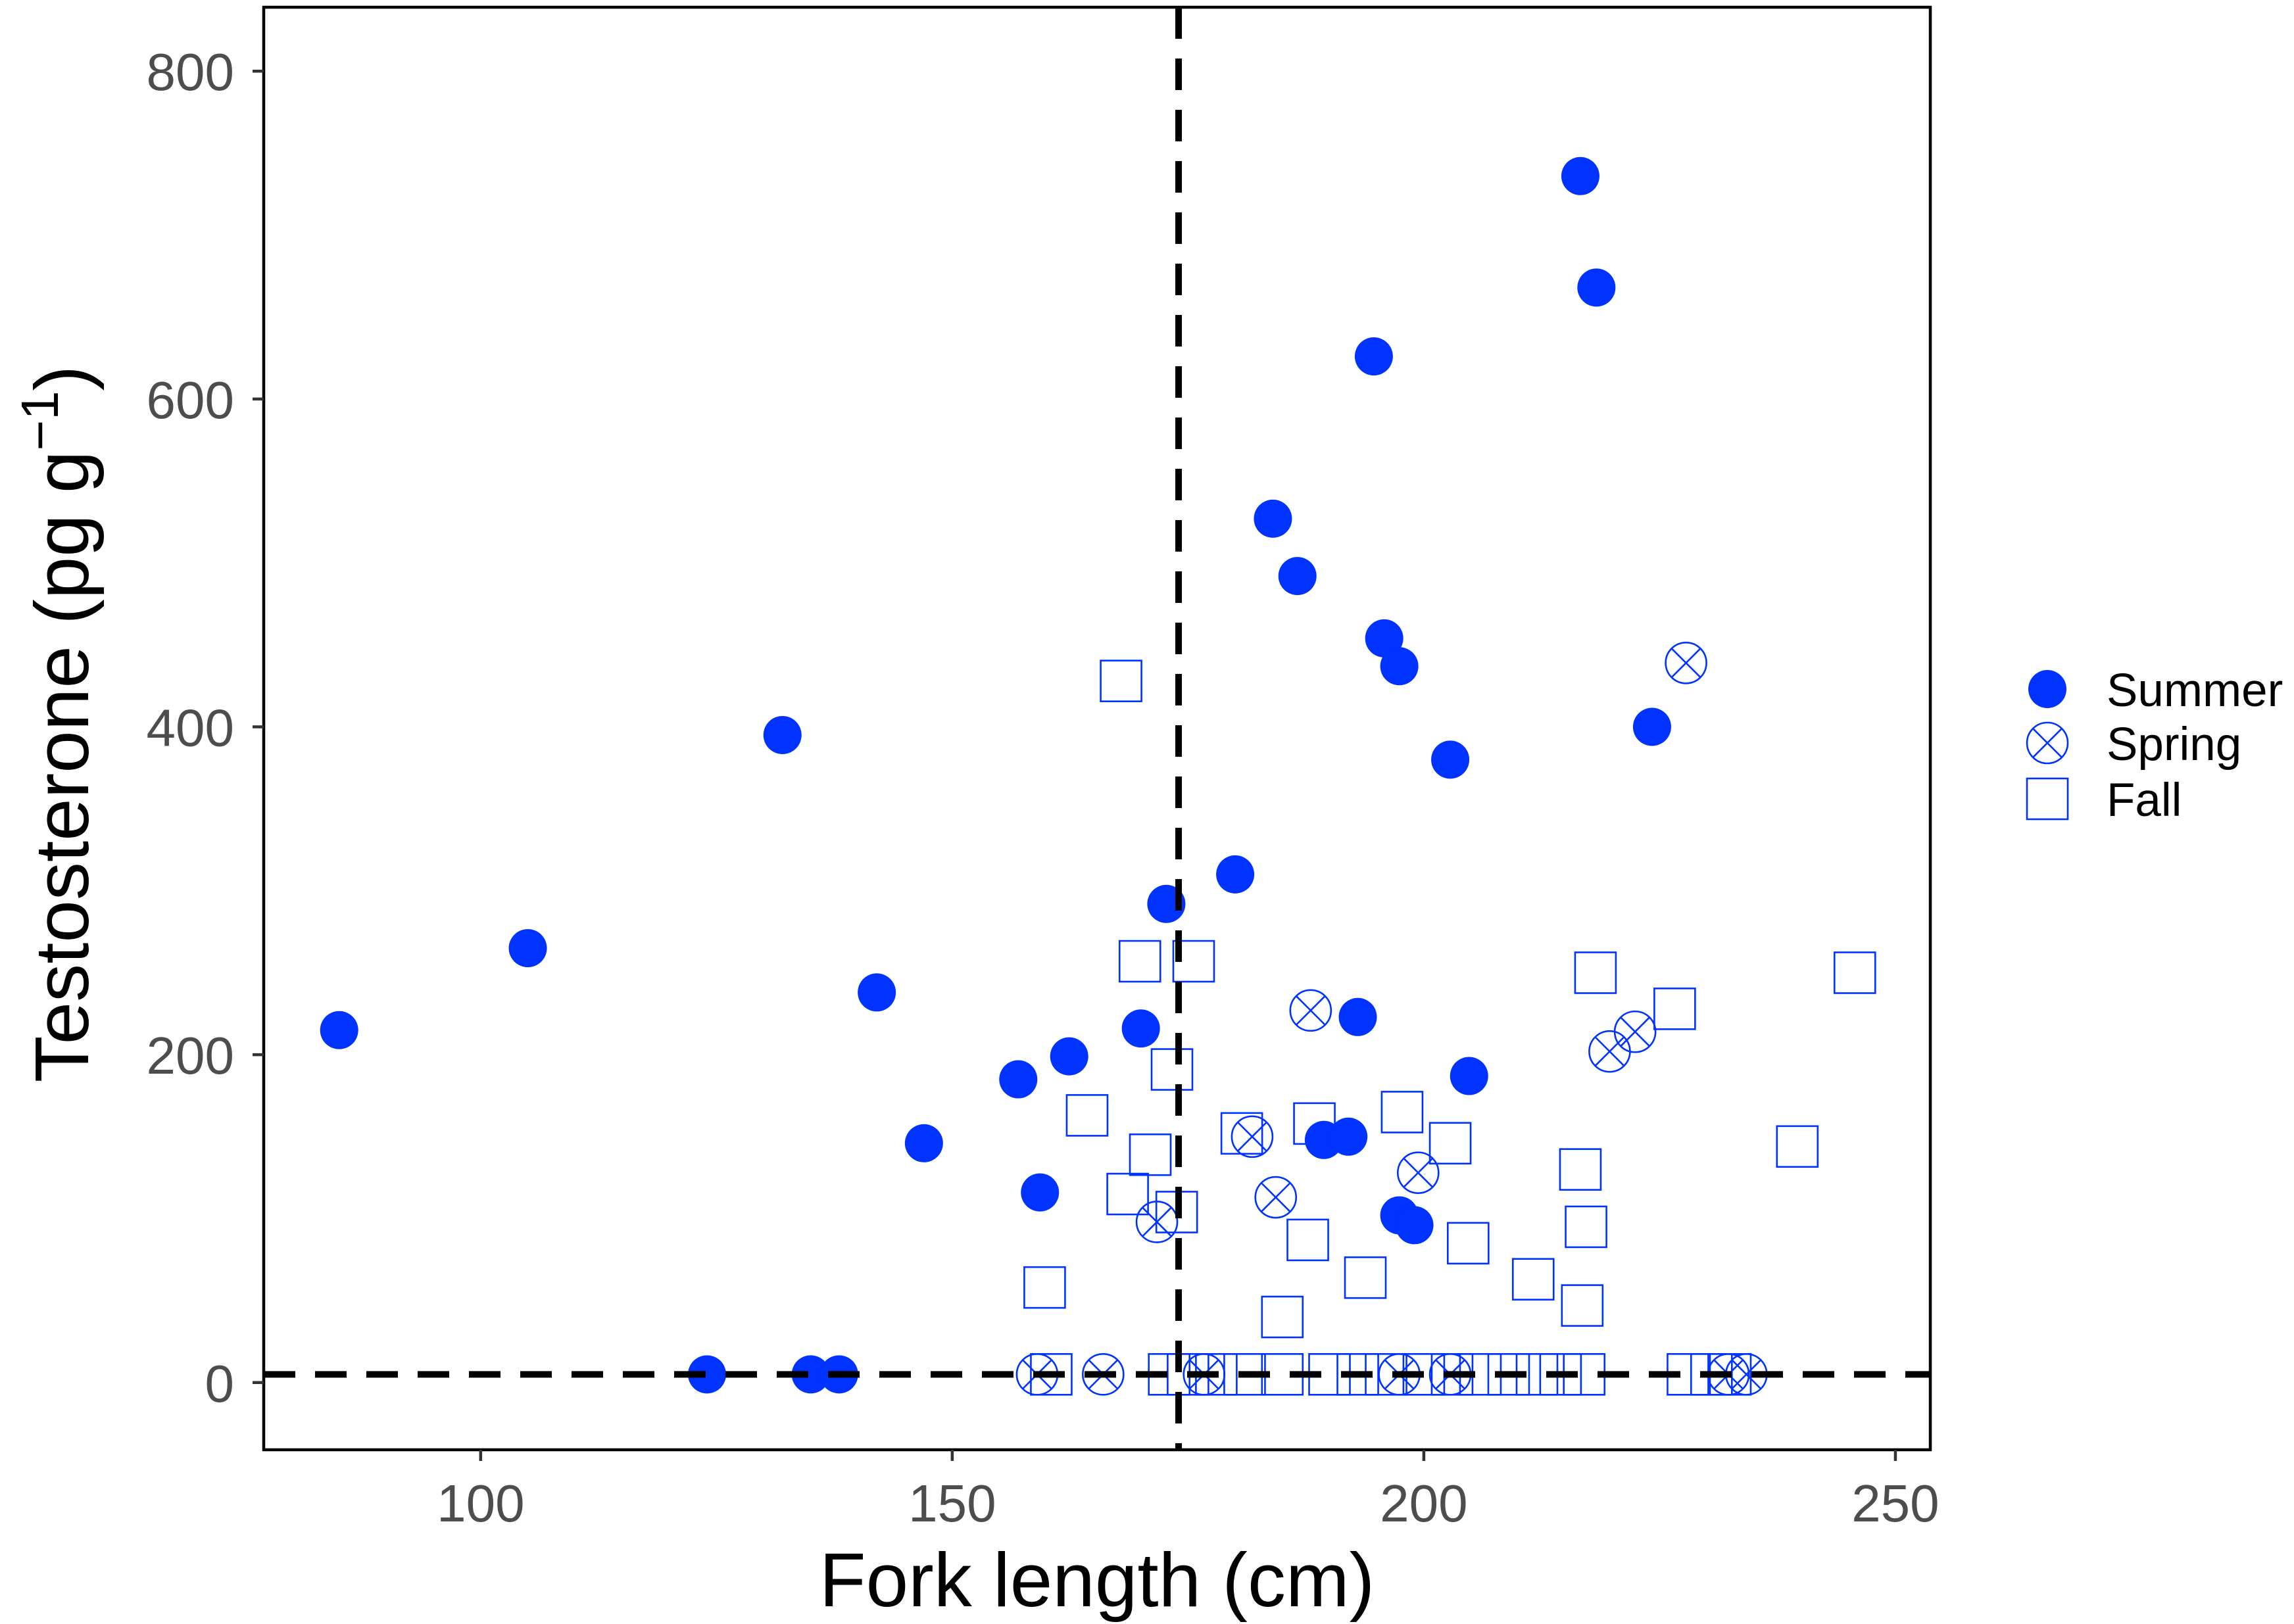 The width and height of the screenshot is (2294, 1624). What do you see at coordinates (1423, 1504) in the screenshot?
I see `x-tick-label: 200` at bounding box center [1423, 1504].